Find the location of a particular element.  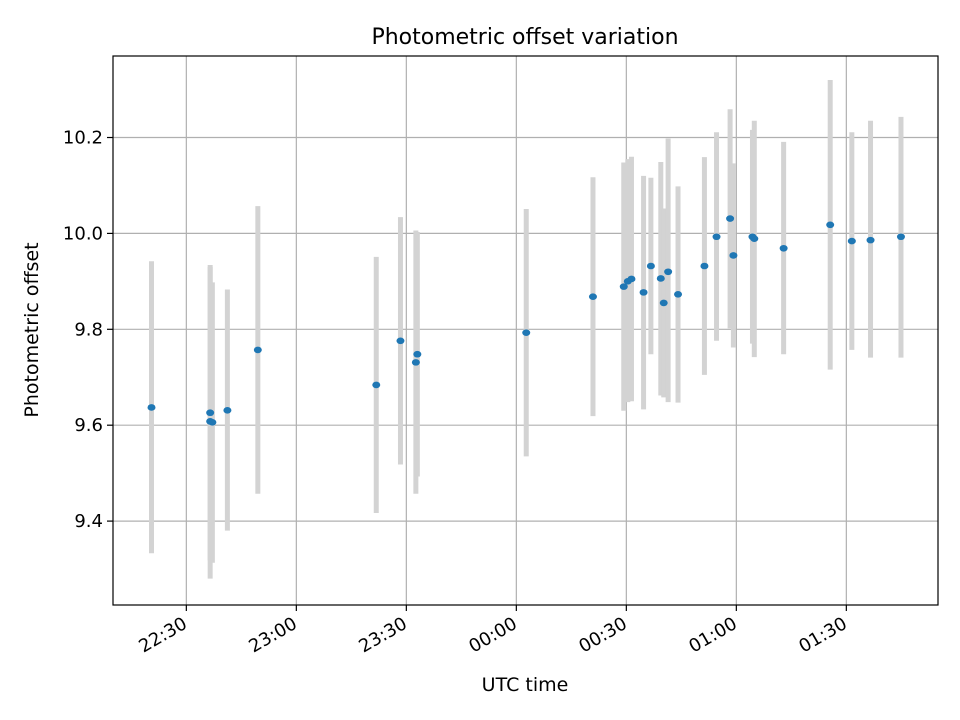

y-tick-label: 9.4 is located at coordinates (88, 521).